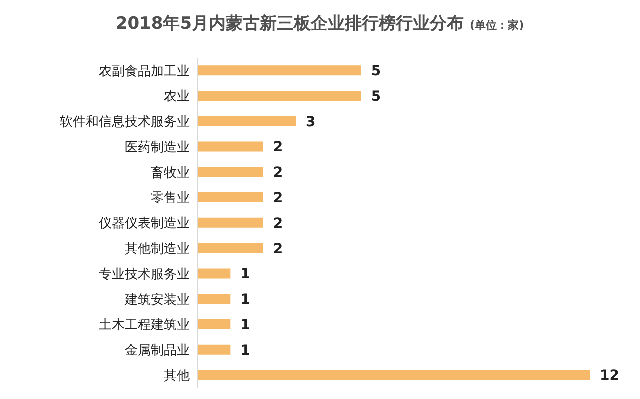 This screenshot has width=640, height=399. I want to click on data-label: 12, so click(610, 376).